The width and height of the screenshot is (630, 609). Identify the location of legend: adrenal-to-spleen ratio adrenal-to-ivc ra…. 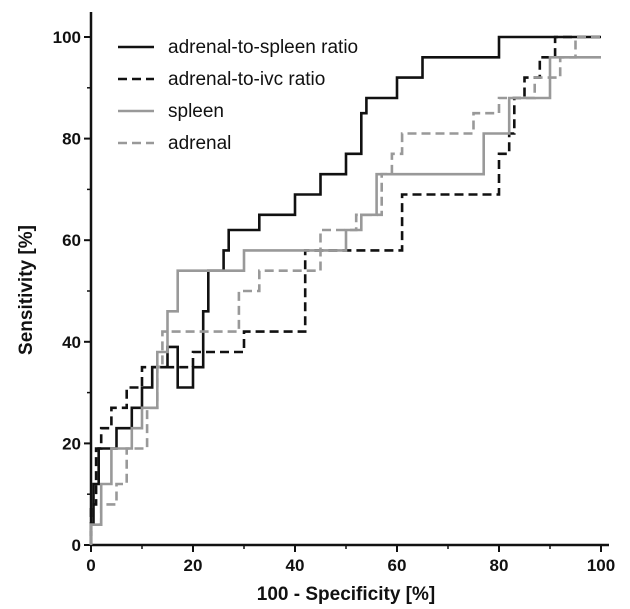
(238, 95).